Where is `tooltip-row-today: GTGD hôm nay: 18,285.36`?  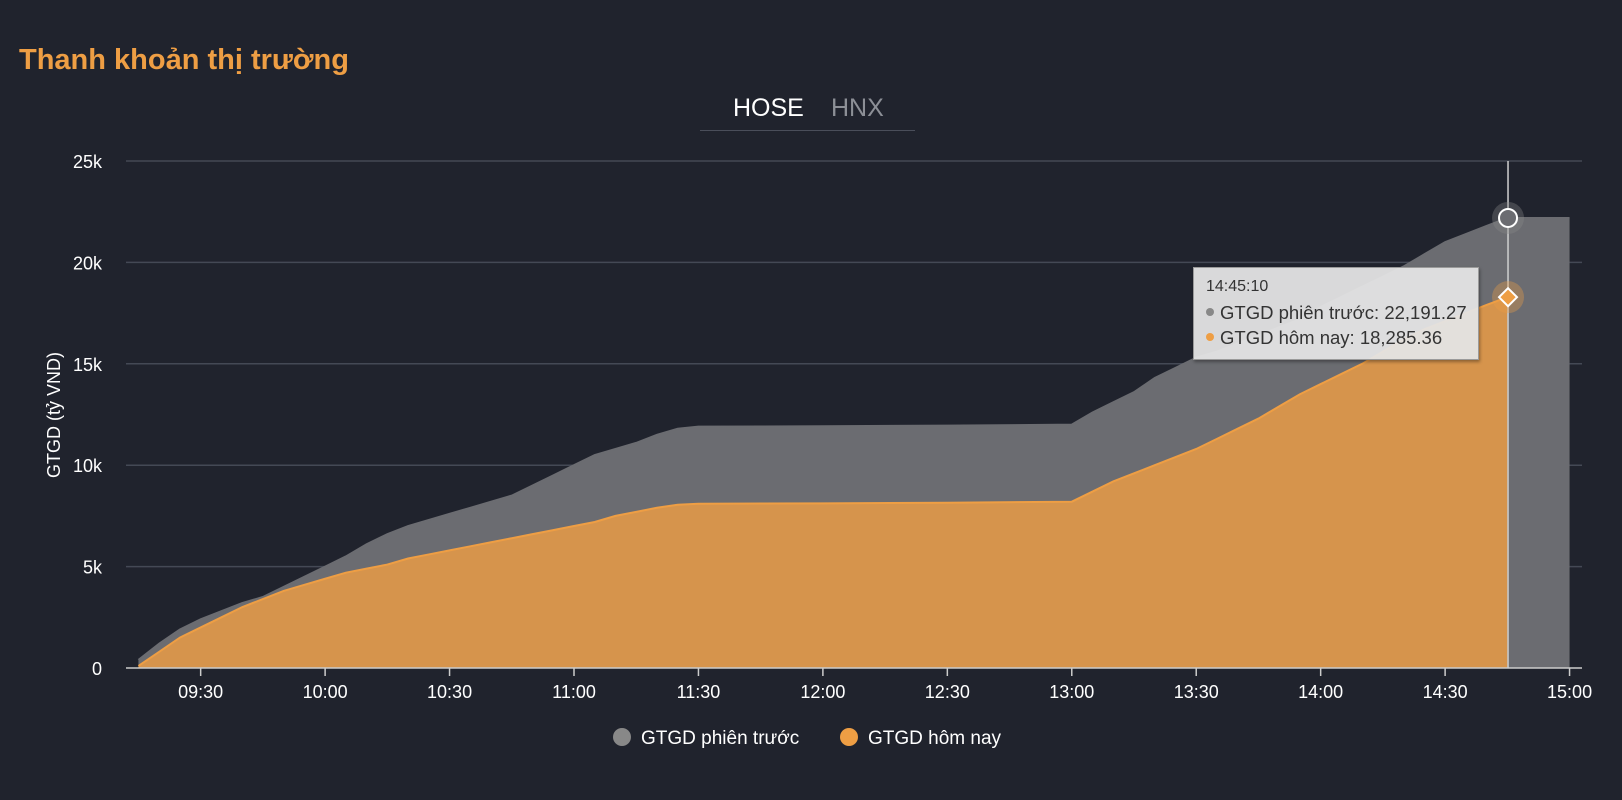 tooltip-row-today: GTGD hôm nay: 18,285.36 is located at coordinates (1336, 337).